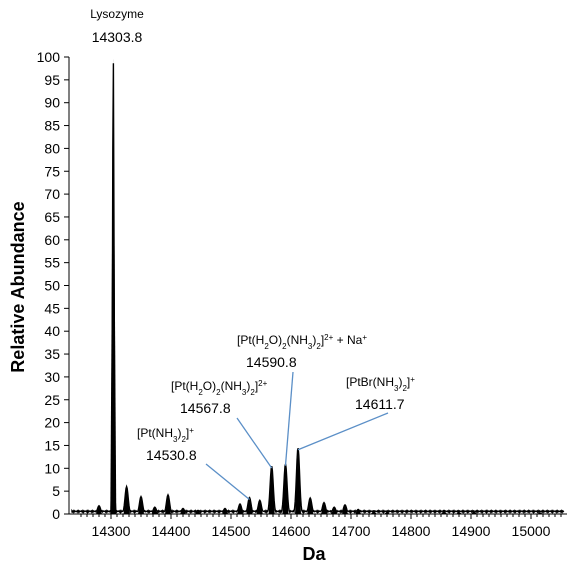  Describe the element at coordinates (321, 526) in the screenshot. I see `x-axis-ticks: 14300 14400 14500 14600 14700 14800 14900 15000` at that location.